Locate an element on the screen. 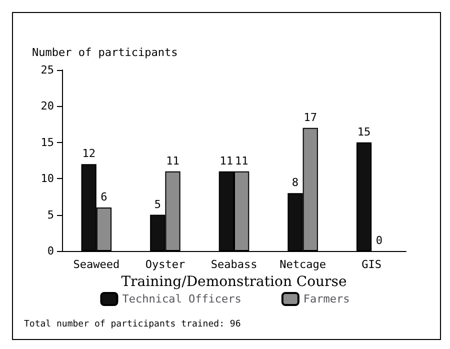 The image size is (450, 349). data-label: 12 is located at coordinates (89, 153).